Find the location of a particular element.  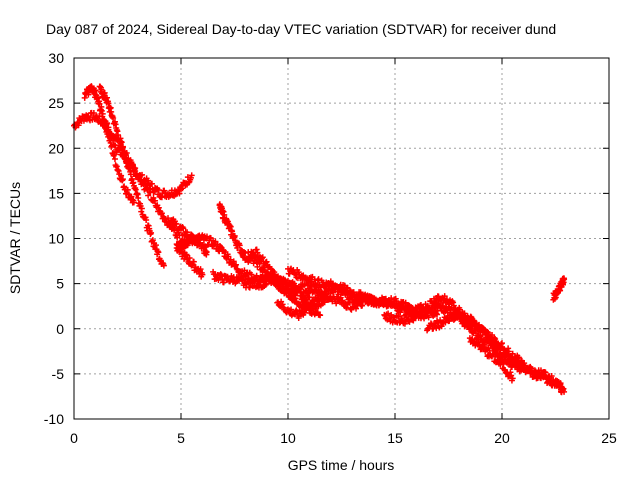

y-tick-label: 10 is located at coordinates (56, 239).